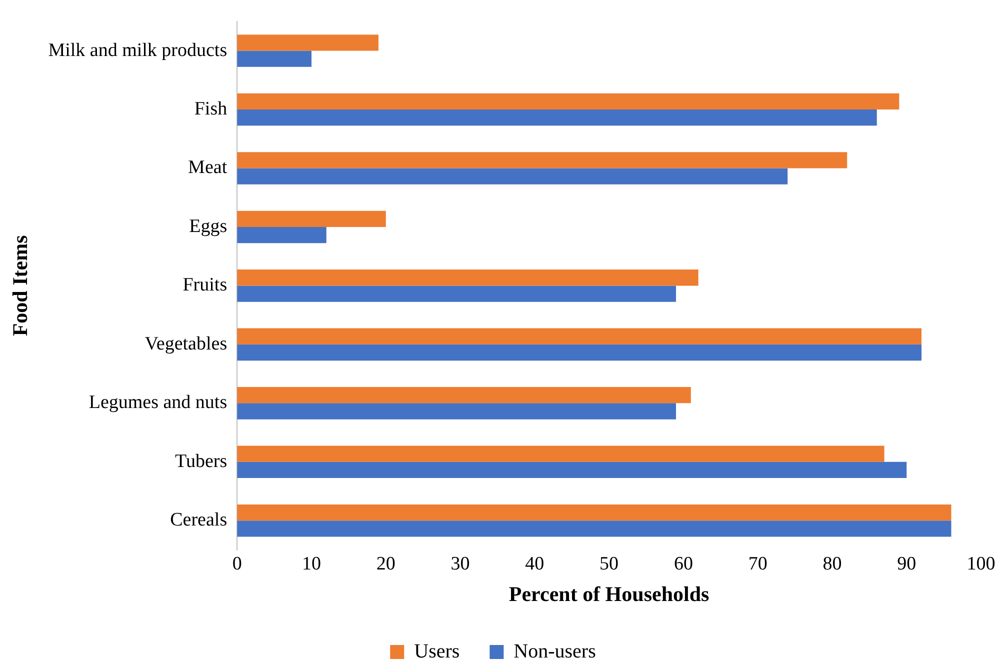 Image resolution: width=999 pixels, height=672 pixels. What do you see at coordinates (437, 651) in the screenshot?
I see `legend-label: Users` at bounding box center [437, 651].